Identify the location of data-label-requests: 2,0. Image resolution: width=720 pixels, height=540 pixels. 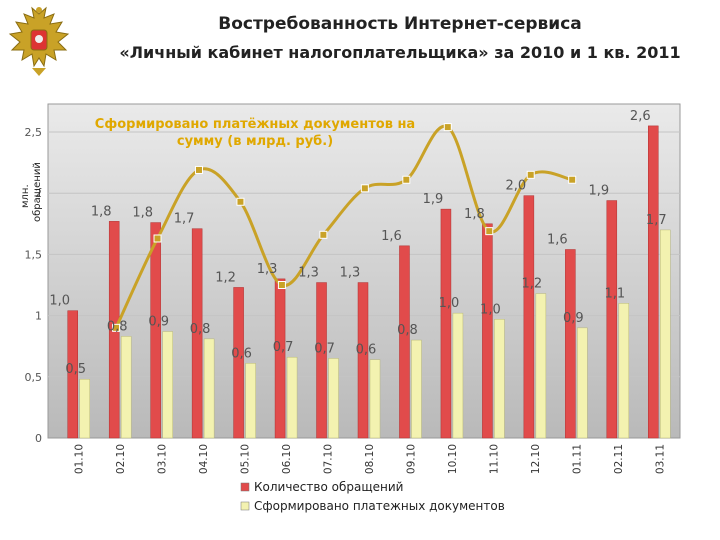
(516, 186).